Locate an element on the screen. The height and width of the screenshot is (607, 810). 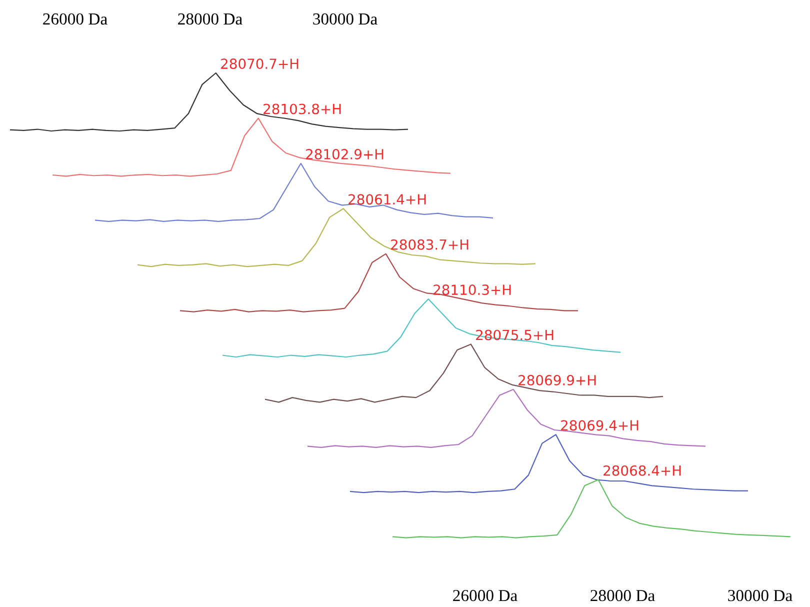
text: 26000 Da is located at coordinates (485, 596).